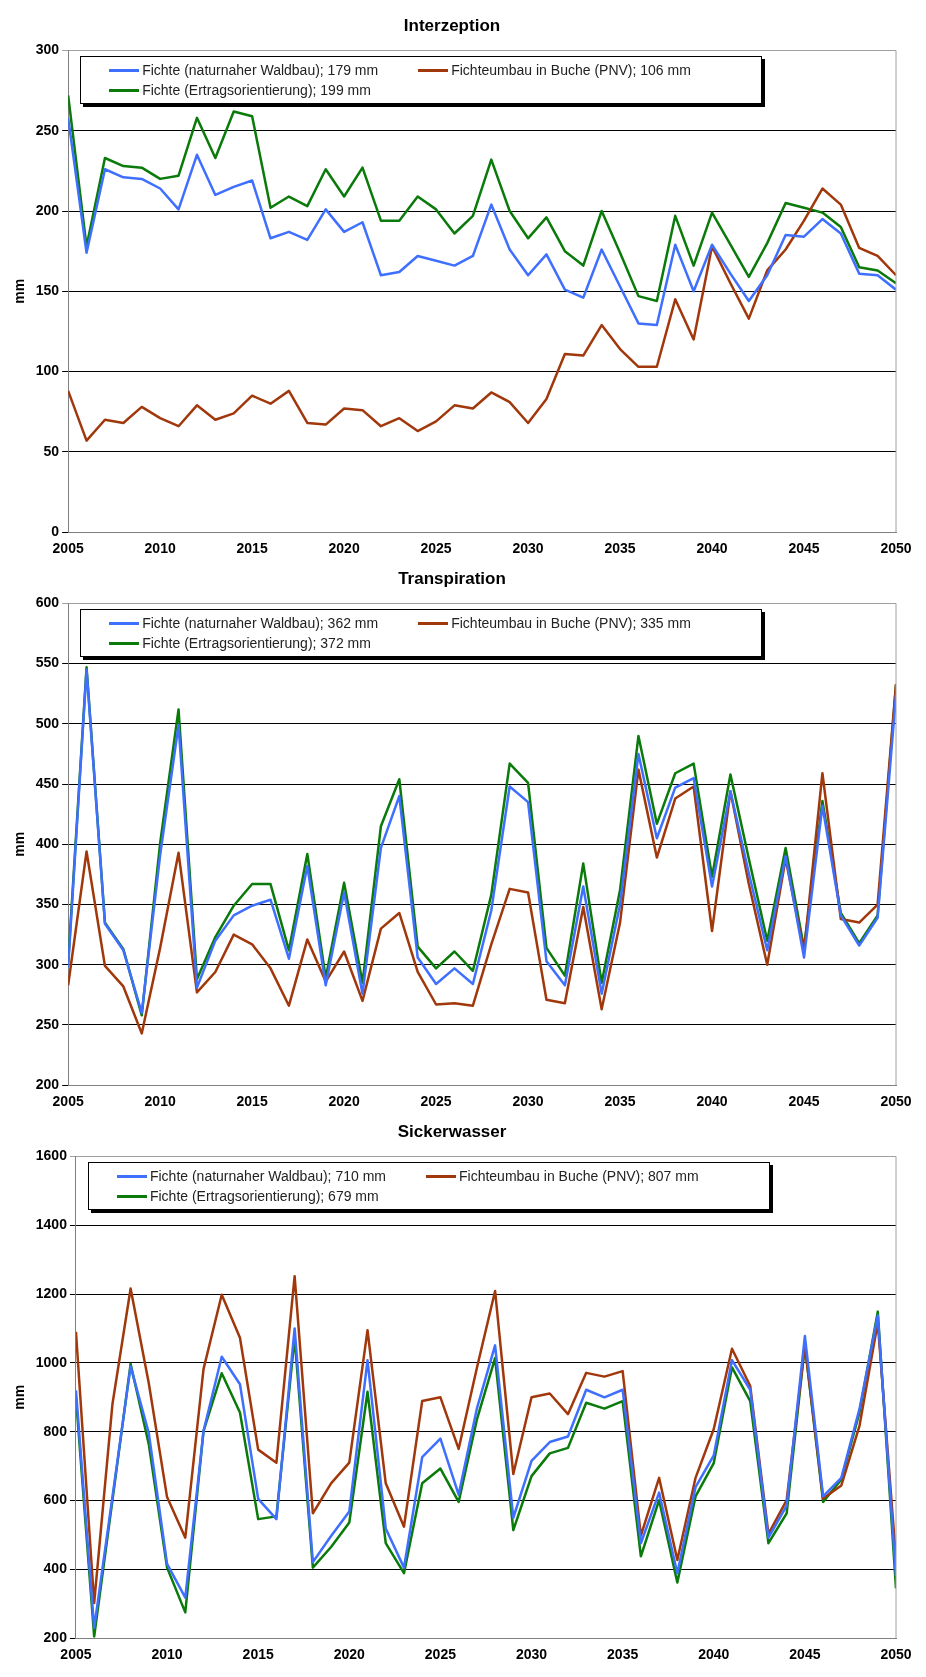 The width and height of the screenshot is (926, 1677). I want to click on y-tick-label: 50, so click(51, 450).